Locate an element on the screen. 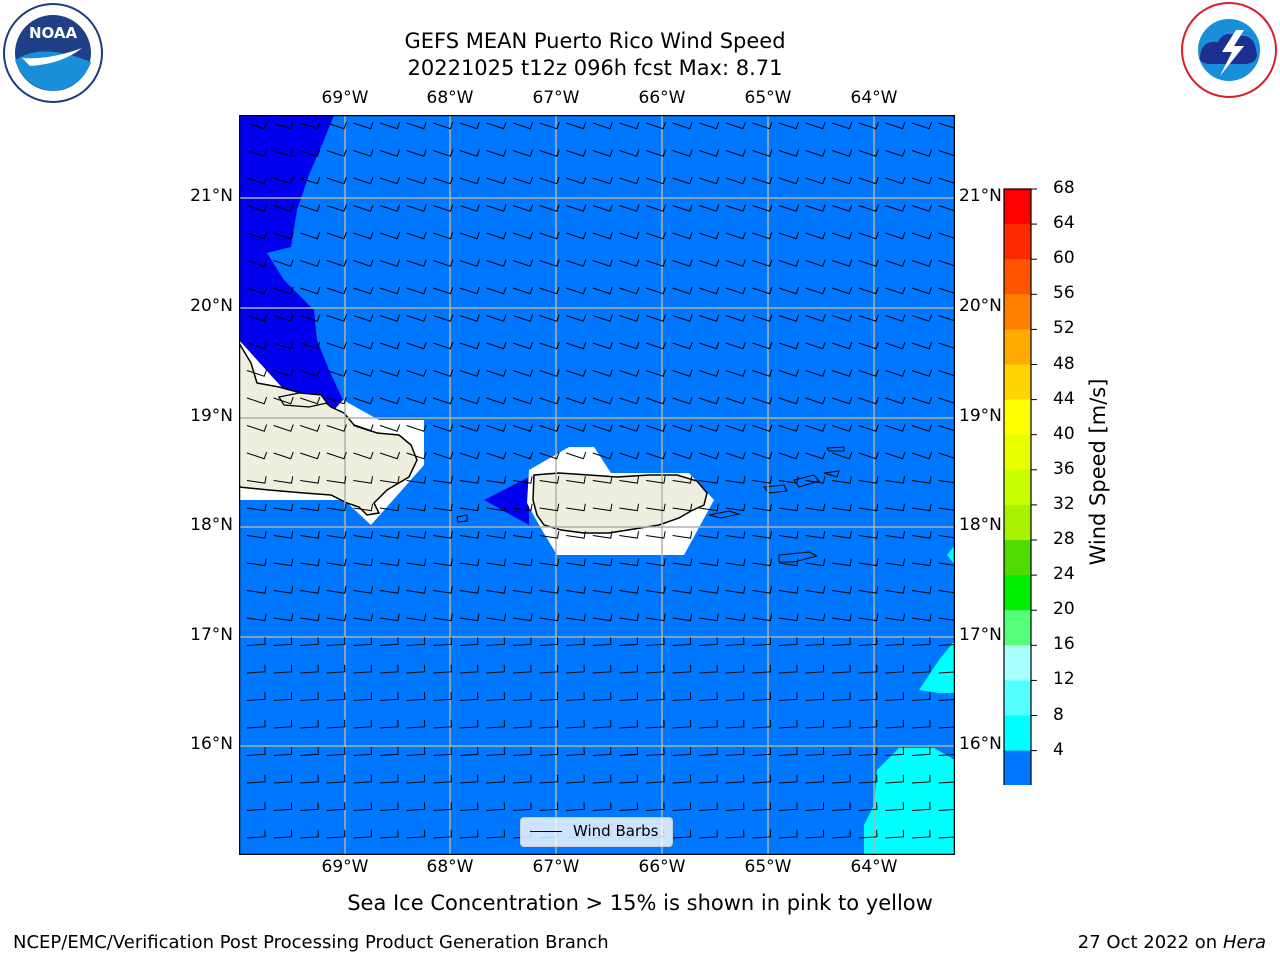 Image resolution: width=1280 pixels, height=960 pixels. lon-bottom-label: 67°W is located at coordinates (556, 867).